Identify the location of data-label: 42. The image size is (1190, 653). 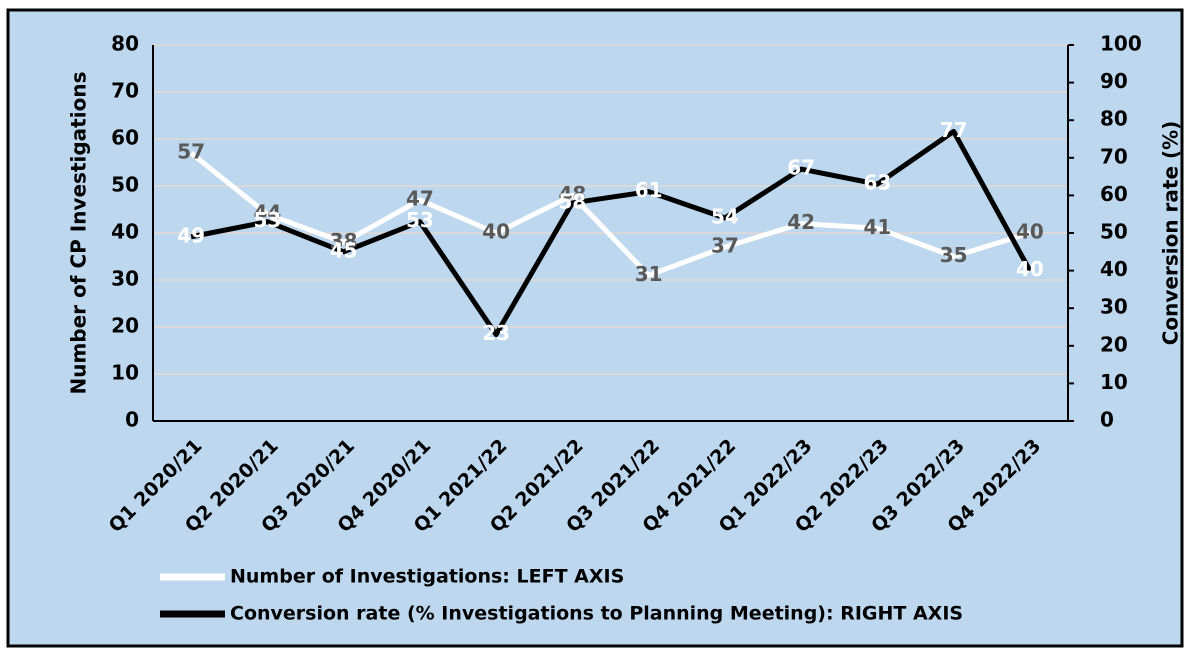
(801, 222).